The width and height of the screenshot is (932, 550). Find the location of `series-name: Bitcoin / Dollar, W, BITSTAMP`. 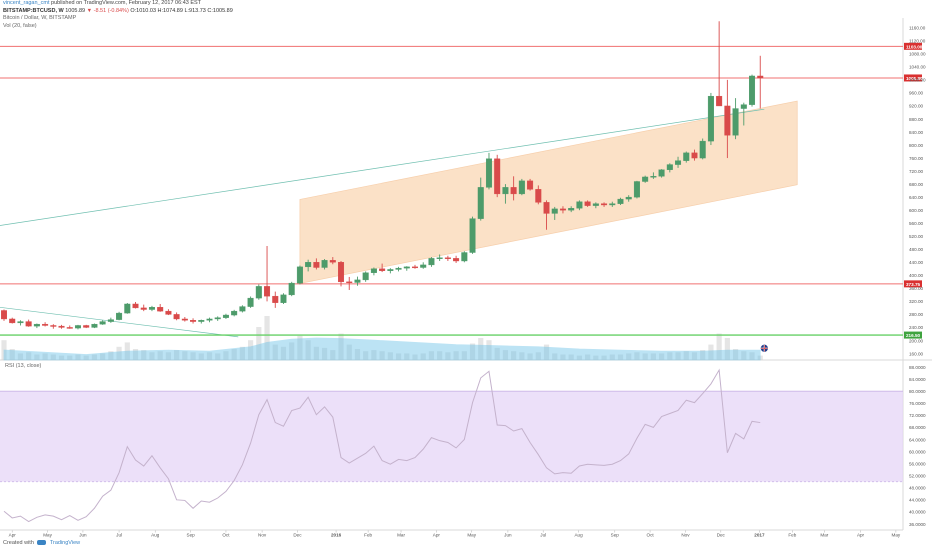

series-name: Bitcoin / Dollar, W, BITSTAMP is located at coordinates (40, 18).